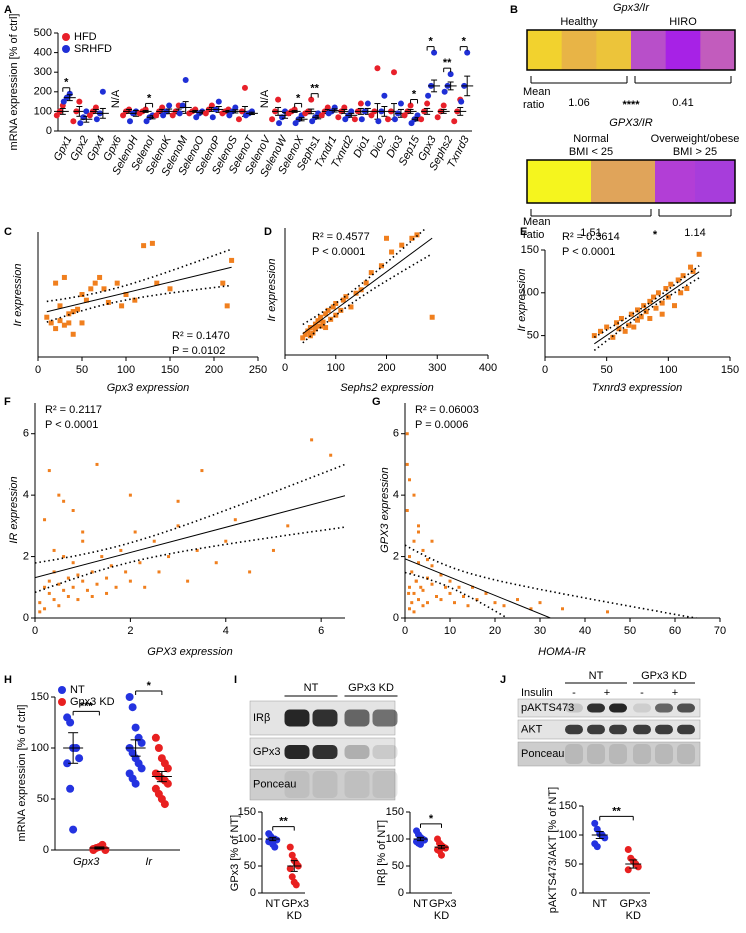 The image size is (746, 933). I want to click on heatmap-border, so click(631, 50).